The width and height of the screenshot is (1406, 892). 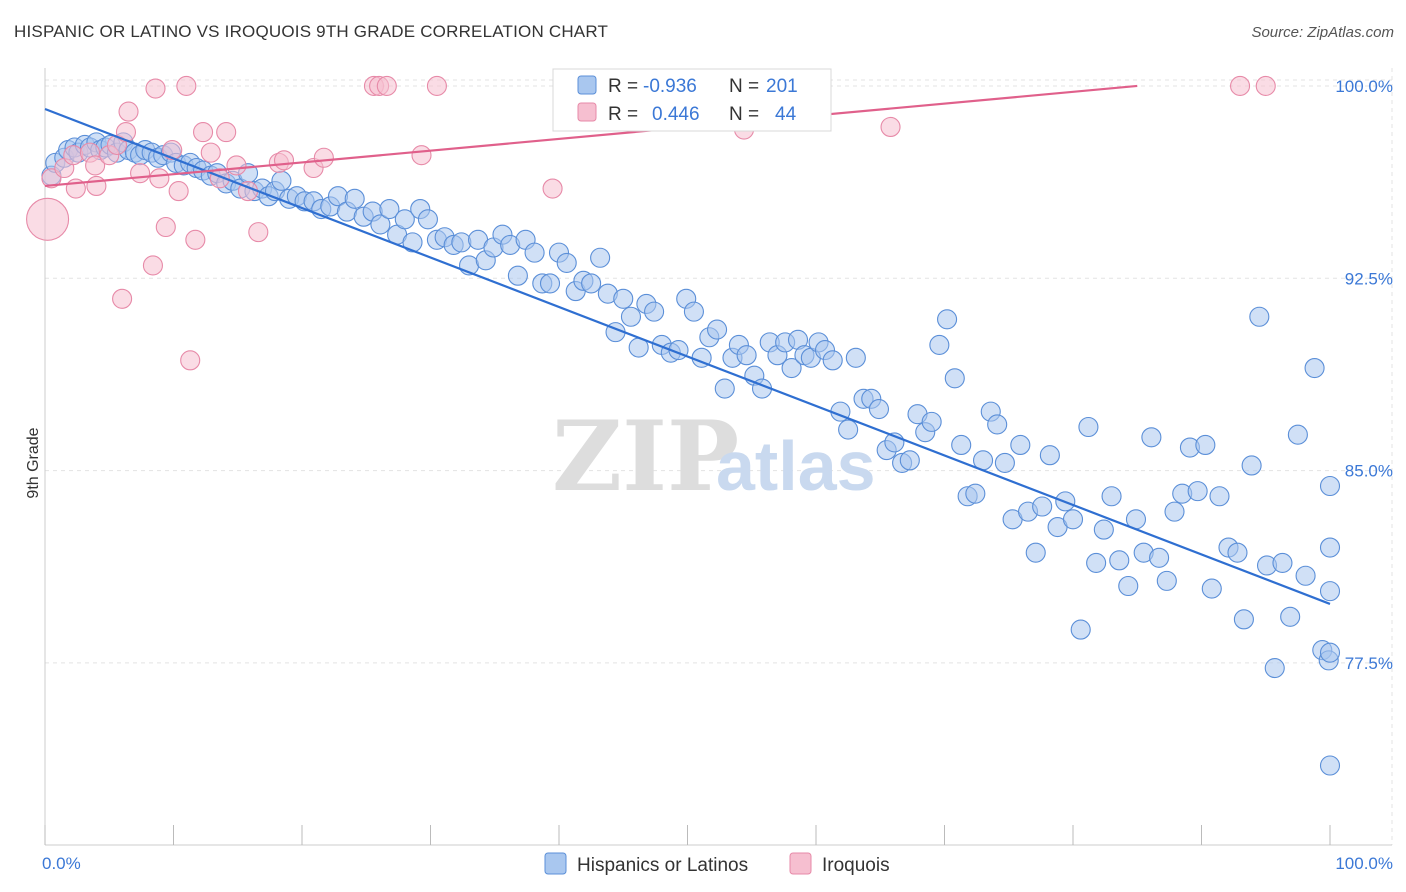 What do you see at coordinates (1322, 32) in the screenshot?
I see `chart-source: Source: ZipAtlas.com` at bounding box center [1322, 32].